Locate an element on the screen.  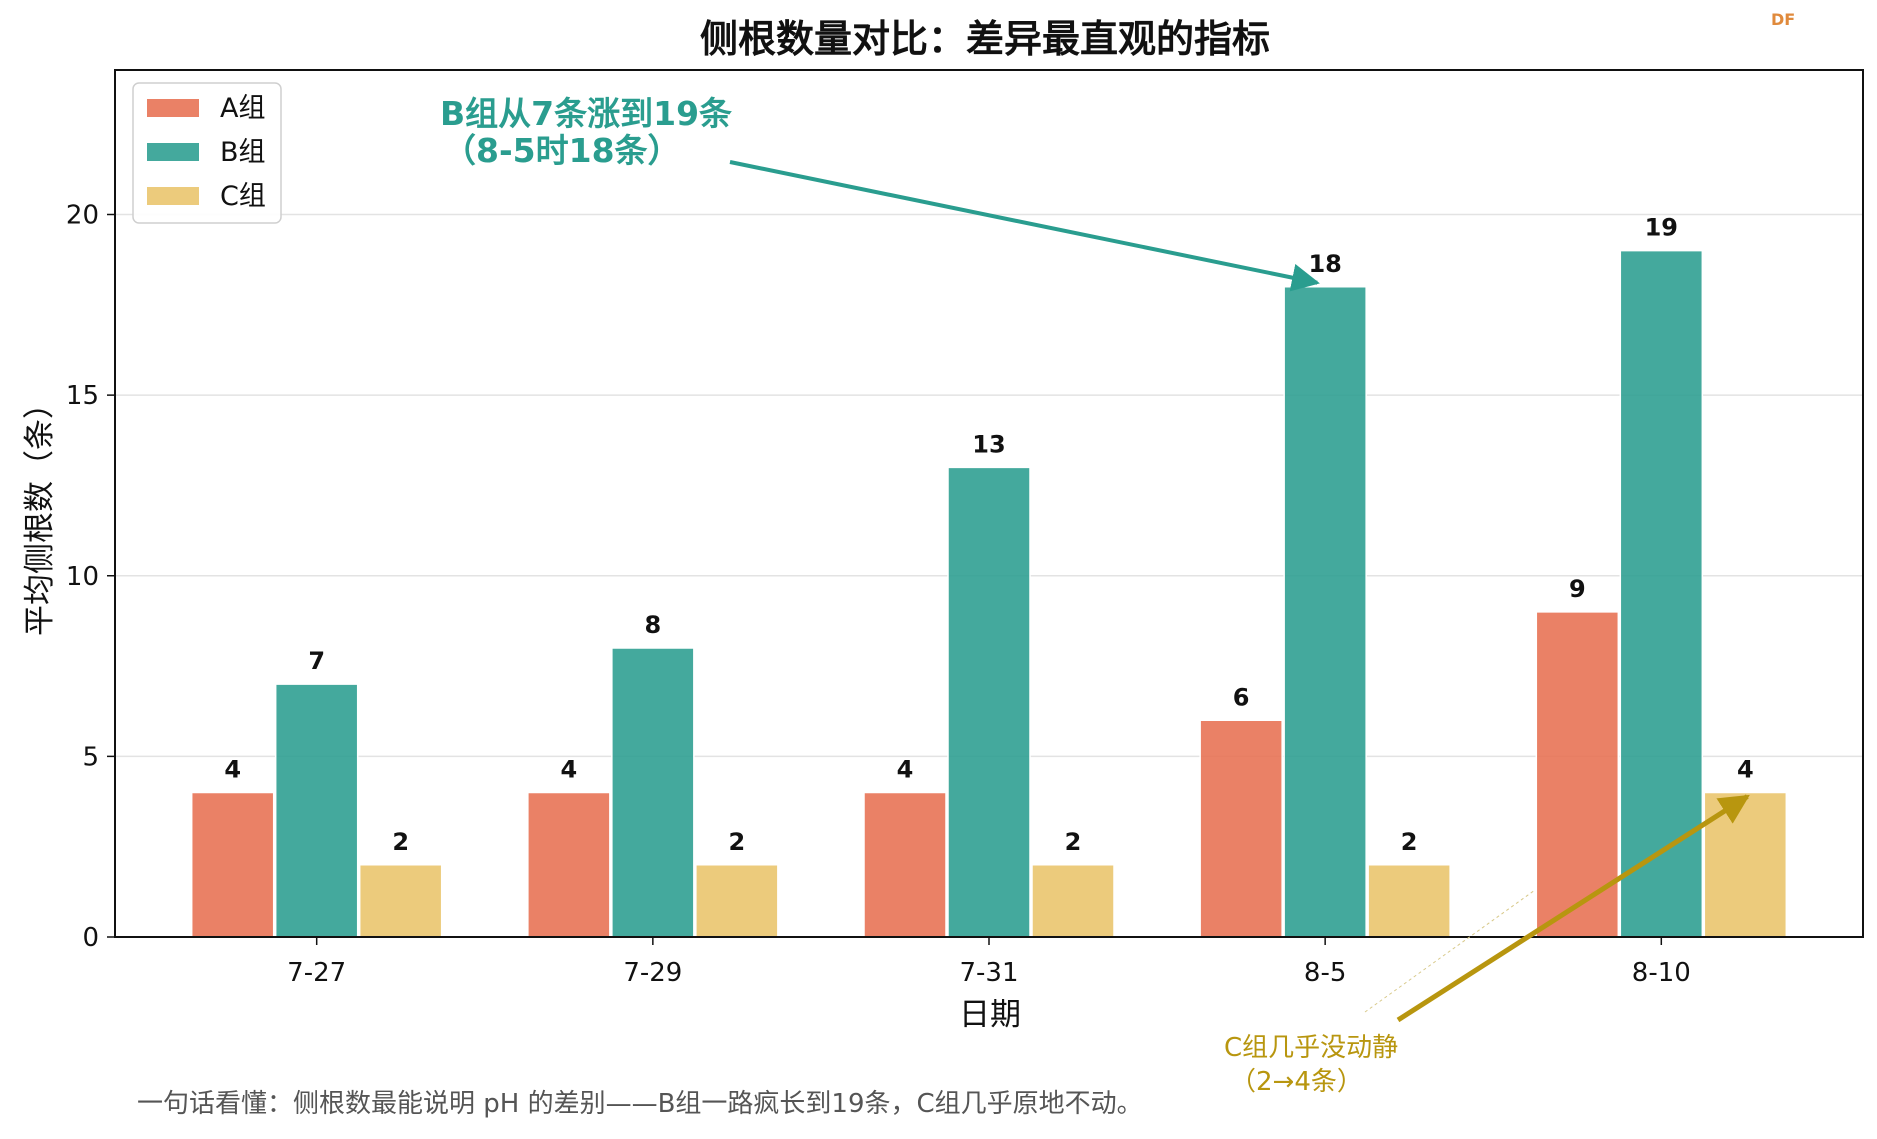
x-tick-label: 7-29 is located at coordinates (652, 973).